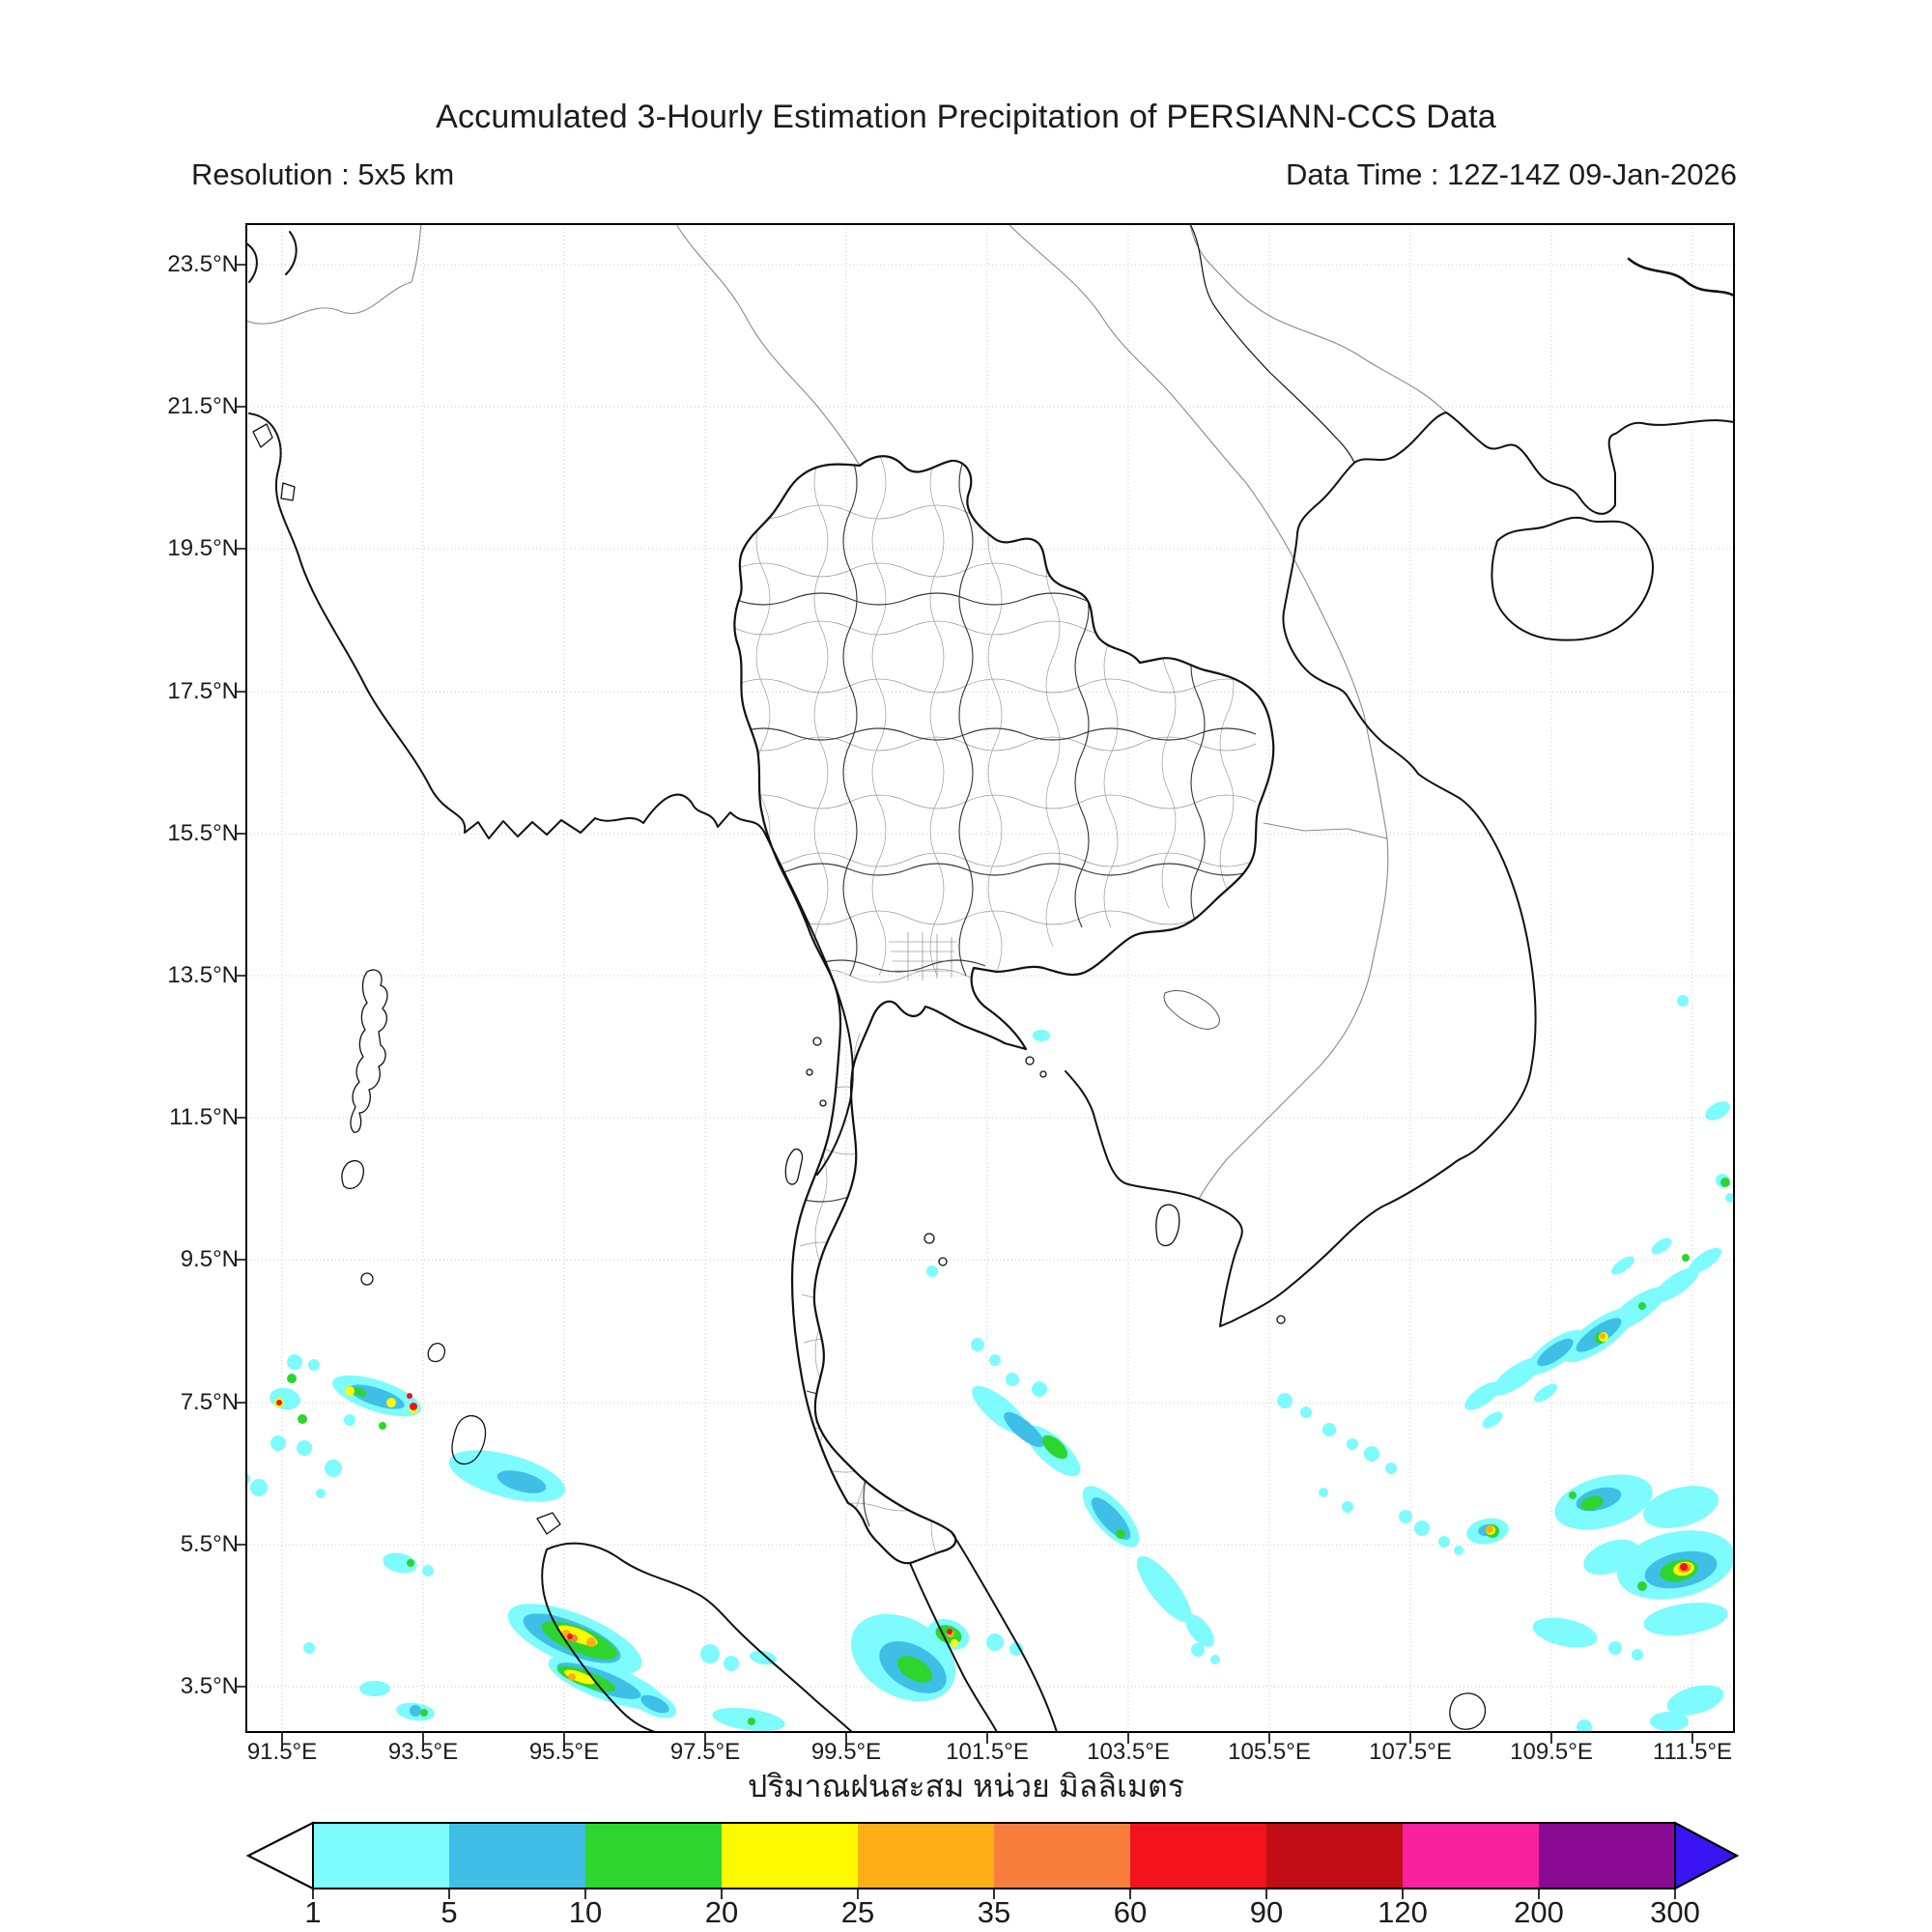 This screenshot has height=1932, width=1932. Describe the element at coordinates (987, 1738) in the screenshot. I see `x-axis-ticks` at that location.